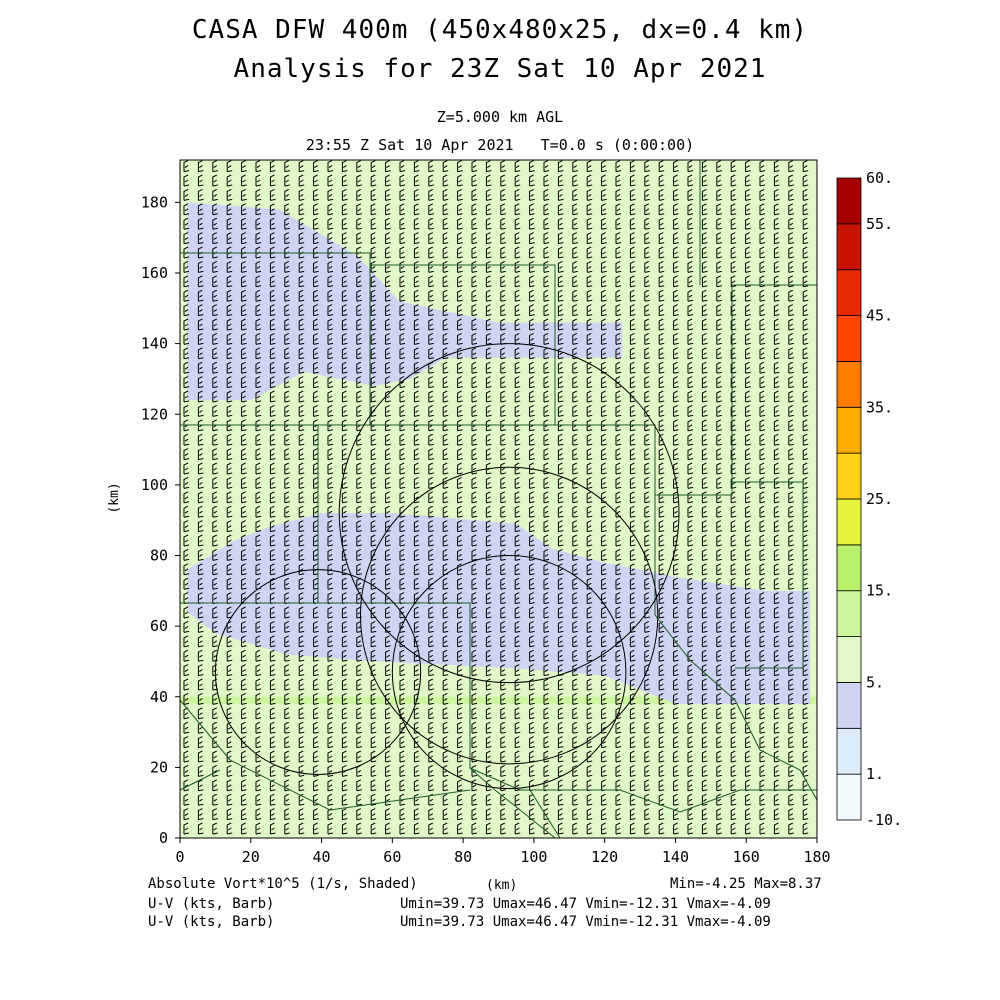 The height and width of the screenshot is (1000, 1000). What do you see at coordinates (875, 682) in the screenshot?
I see `colorbar-label: 5.` at bounding box center [875, 682].